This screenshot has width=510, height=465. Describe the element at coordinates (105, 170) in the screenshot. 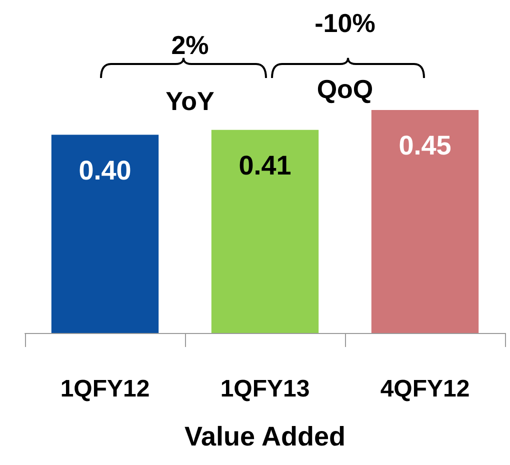

I see `data-label: 0.40` at that location.